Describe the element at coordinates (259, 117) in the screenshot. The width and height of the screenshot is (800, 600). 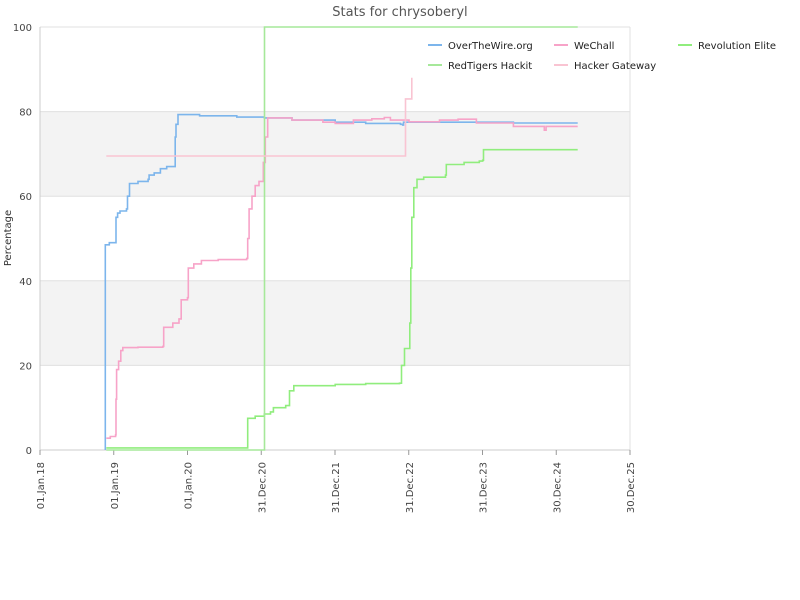
I see `series-line-hacker-gateway` at that location.